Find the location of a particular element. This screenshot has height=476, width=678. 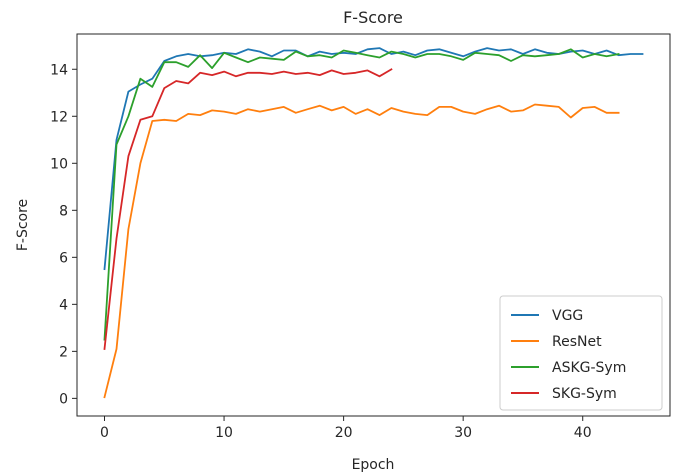

y-axis-label: F-Score is located at coordinates (23, 225).